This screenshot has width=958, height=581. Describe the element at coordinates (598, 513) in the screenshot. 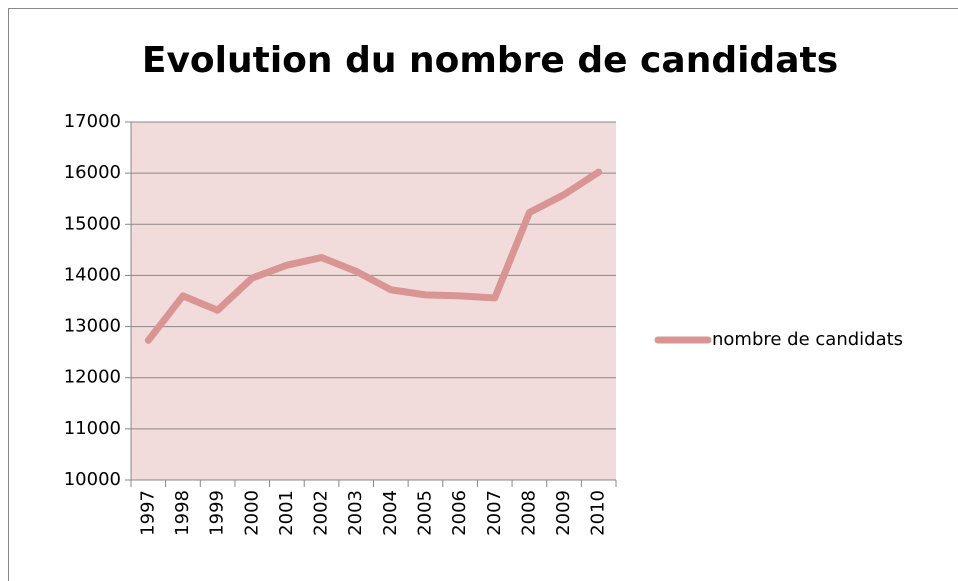

I see `x-tick-label: 2010` at that location.